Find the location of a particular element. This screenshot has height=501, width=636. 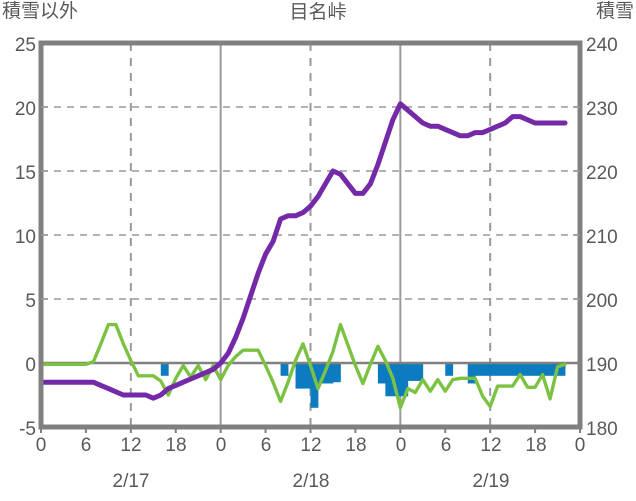

left-ytick-25: 25 is located at coordinates (25, 45).